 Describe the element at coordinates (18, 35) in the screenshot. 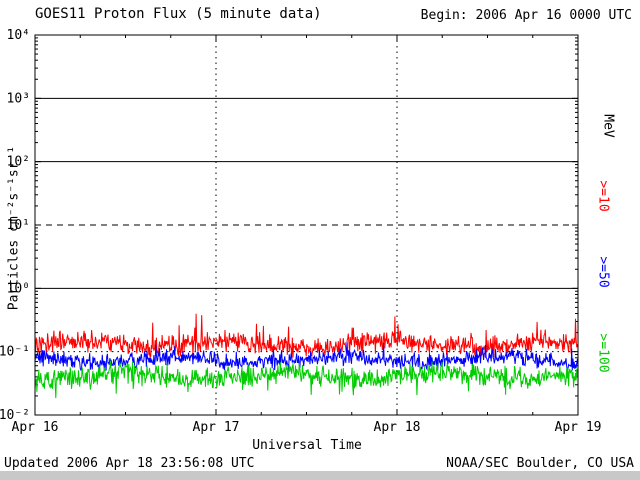

I see `svg-text: 10⁴` at that location.